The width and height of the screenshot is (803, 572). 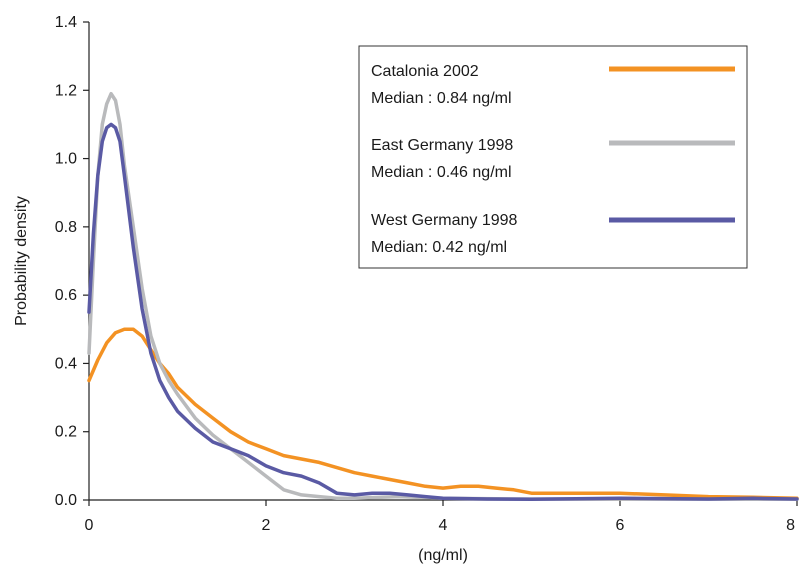 What do you see at coordinates (442, 145) in the screenshot?
I see `legend-label-east-germany: East Germany 1998` at bounding box center [442, 145].